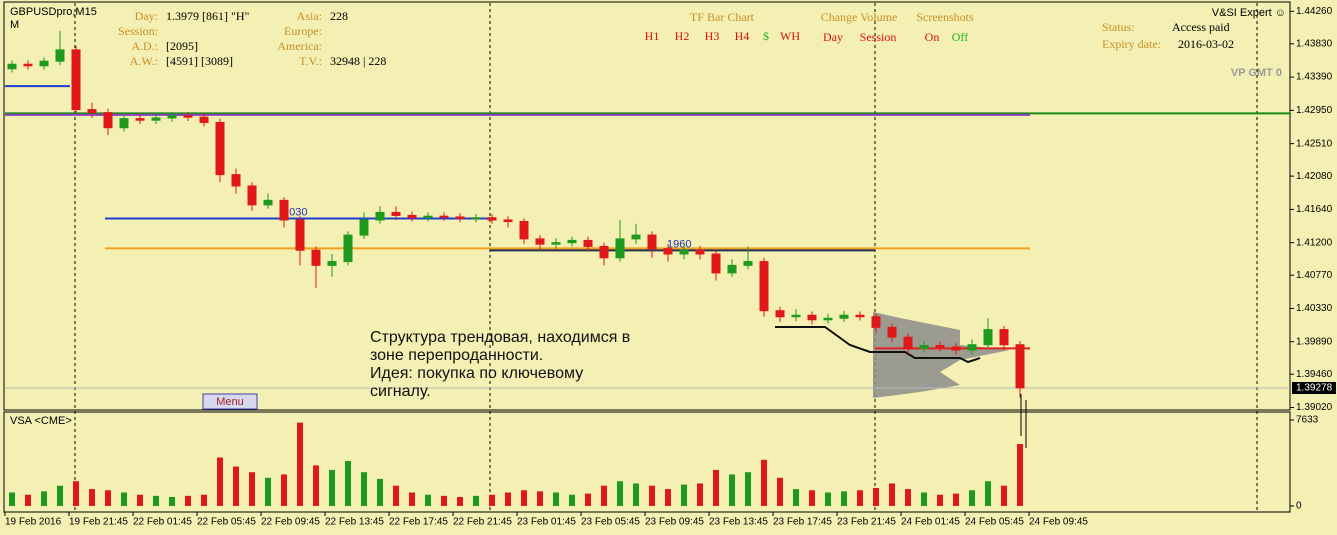  I want to click on annotation-line: Идея: покупка по ключевому, so click(476, 373).